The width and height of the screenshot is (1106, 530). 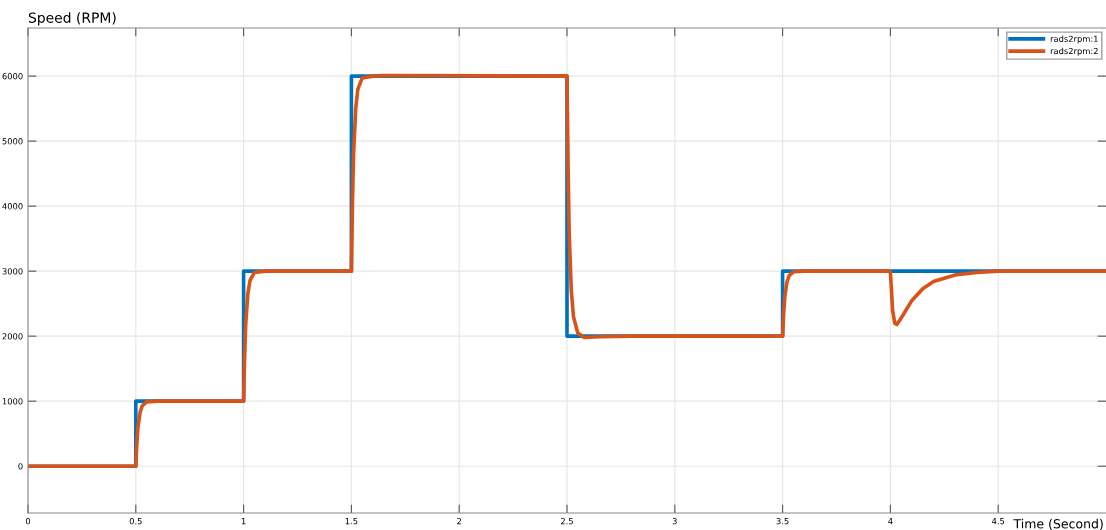 I want to click on x-tick-label: 0, so click(x=28, y=521).